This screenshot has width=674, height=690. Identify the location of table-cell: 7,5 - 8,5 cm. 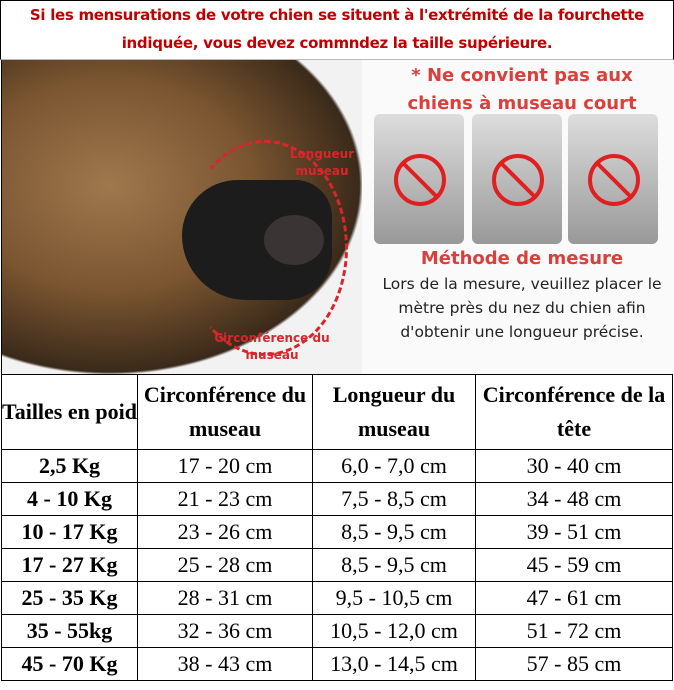
(394, 499).